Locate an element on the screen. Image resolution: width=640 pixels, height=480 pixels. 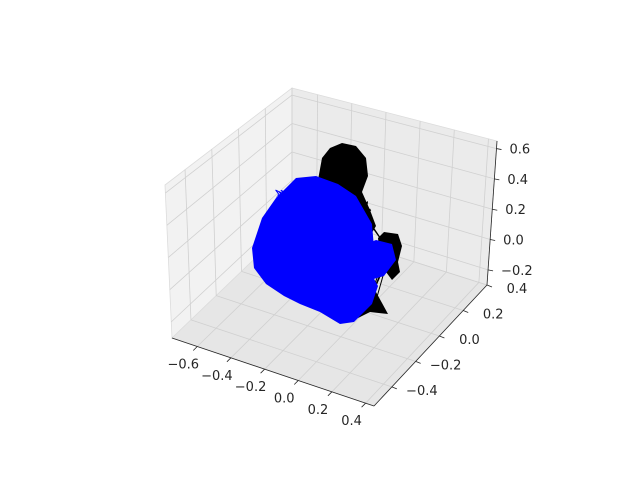
z-tick-label: 0.2 is located at coordinates (515, 210).